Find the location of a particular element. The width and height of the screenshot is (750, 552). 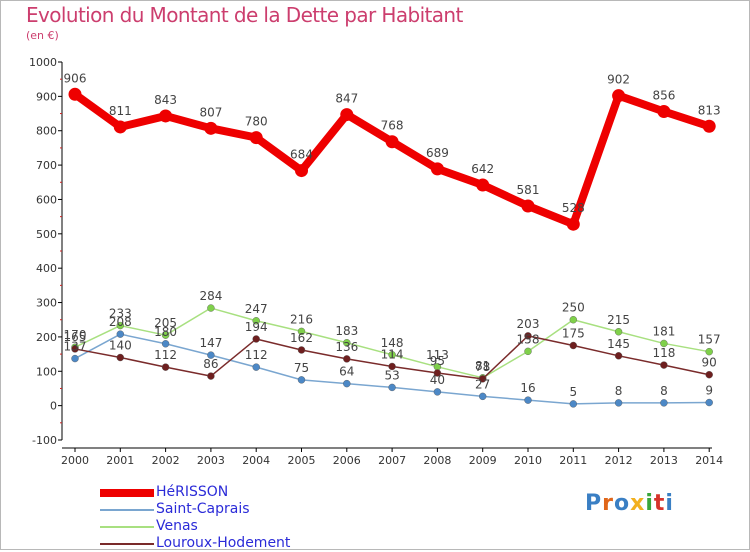

data-label: 78 is located at coordinates (482, 367).